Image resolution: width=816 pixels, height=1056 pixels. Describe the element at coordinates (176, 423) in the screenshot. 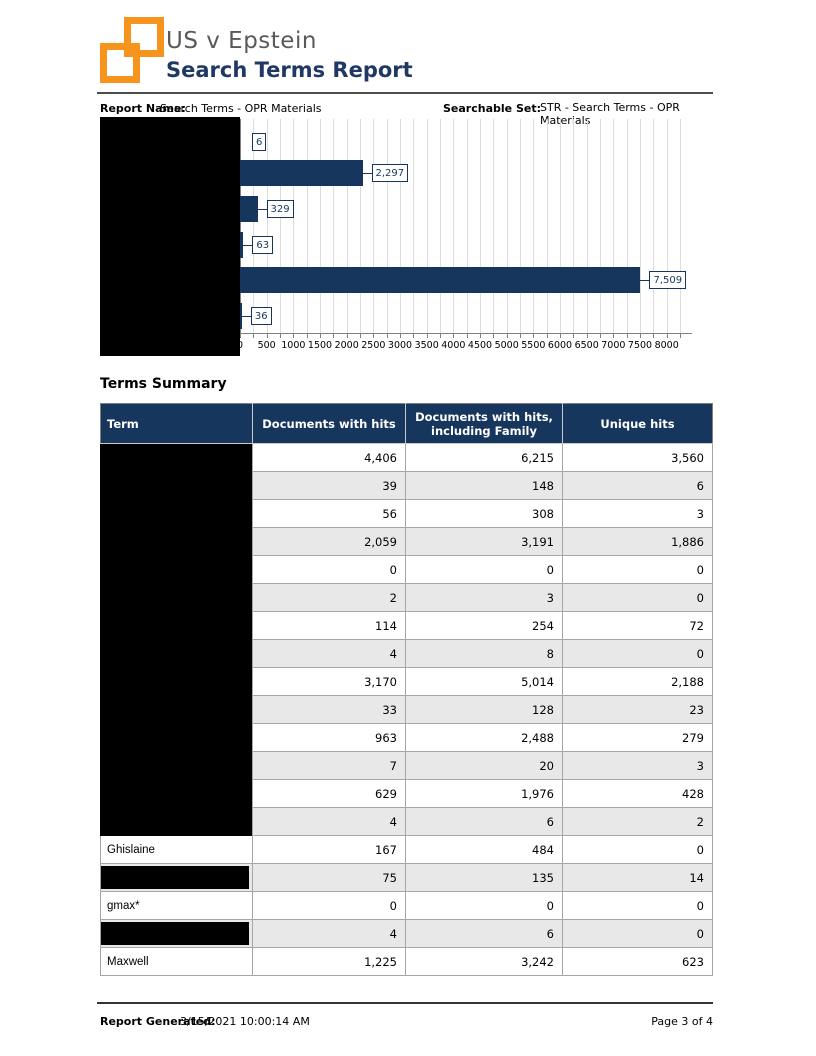

I see `column-header-term: Term` at that location.